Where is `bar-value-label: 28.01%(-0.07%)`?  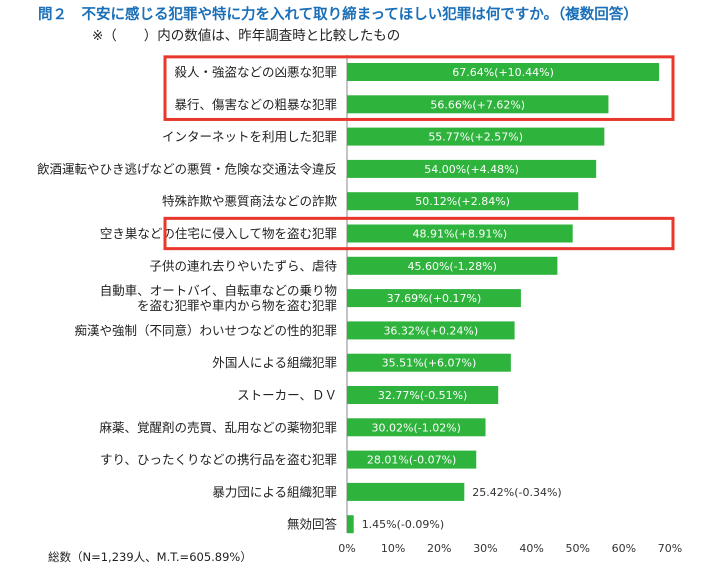
bar-value-label: 28.01%(-0.07%) is located at coordinates (411, 460).